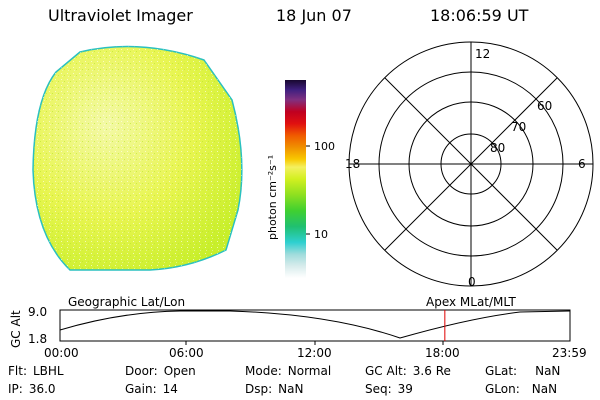 The height and width of the screenshot is (400, 600). Describe the element at coordinates (42, 389) in the screenshot. I see `info-value: 36.0` at that location.